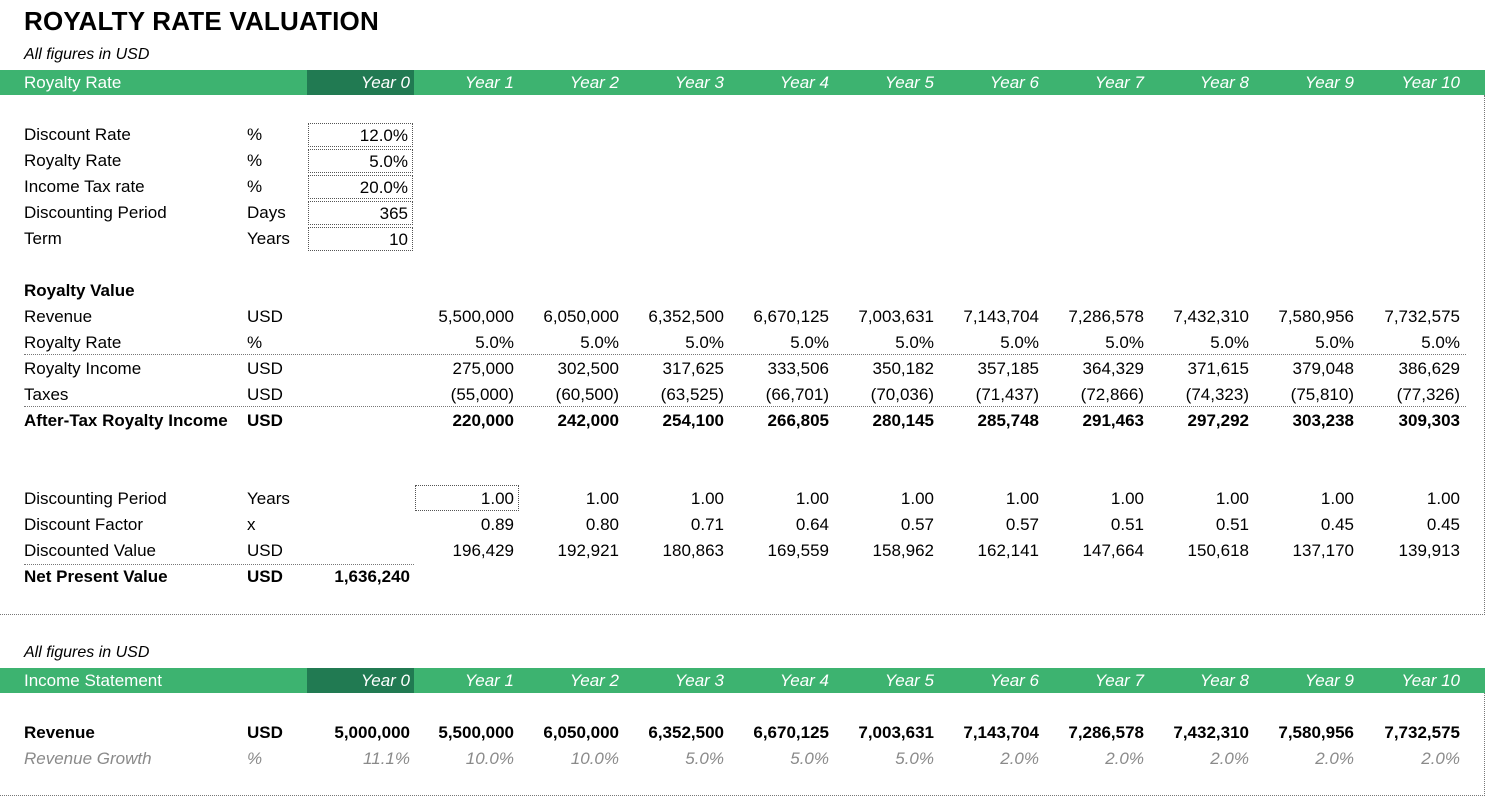 The width and height of the screenshot is (1485, 797). What do you see at coordinates (489, 758) in the screenshot?
I see `cell-year-1: 10.0%` at bounding box center [489, 758].